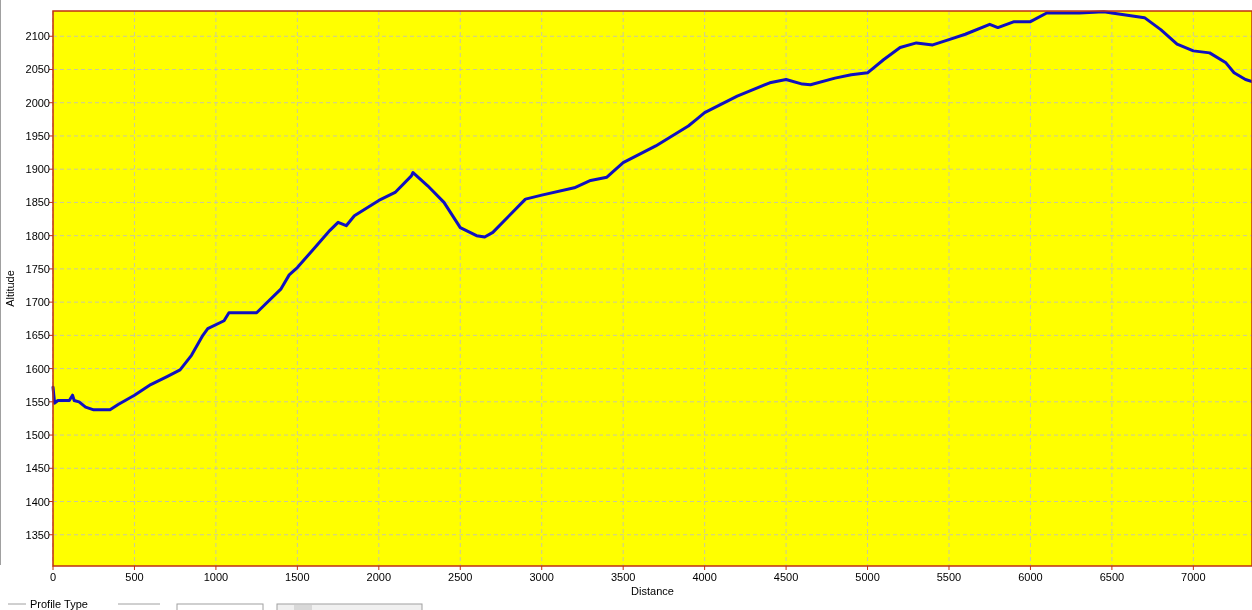 The height and width of the screenshot is (610, 1252). Describe the element at coordinates (216, 577) in the screenshot. I see `x-tick-label: 1000` at that location.